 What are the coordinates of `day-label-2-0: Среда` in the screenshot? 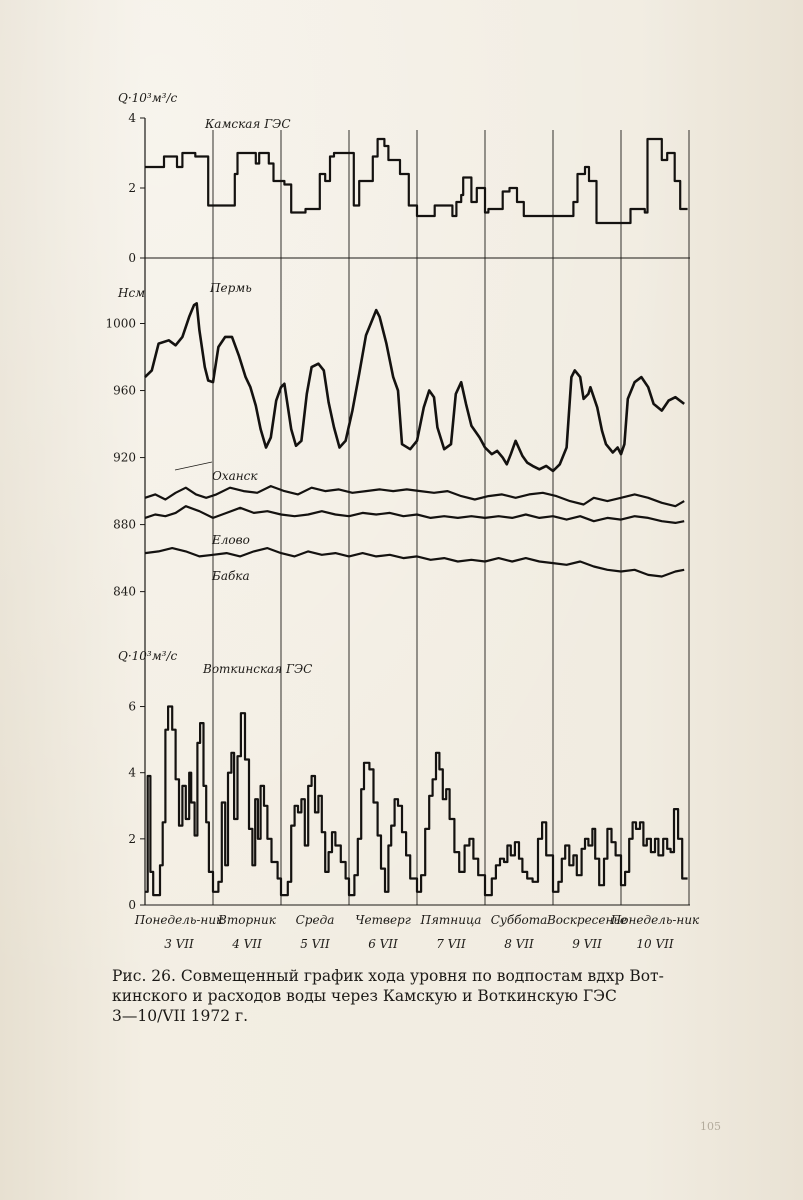 It's located at (315, 920).